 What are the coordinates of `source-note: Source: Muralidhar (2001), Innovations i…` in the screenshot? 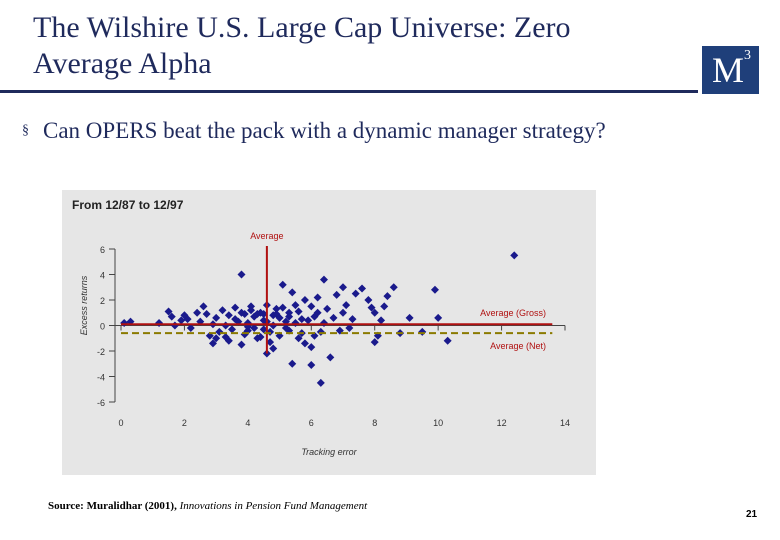 It's located at (207, 506).